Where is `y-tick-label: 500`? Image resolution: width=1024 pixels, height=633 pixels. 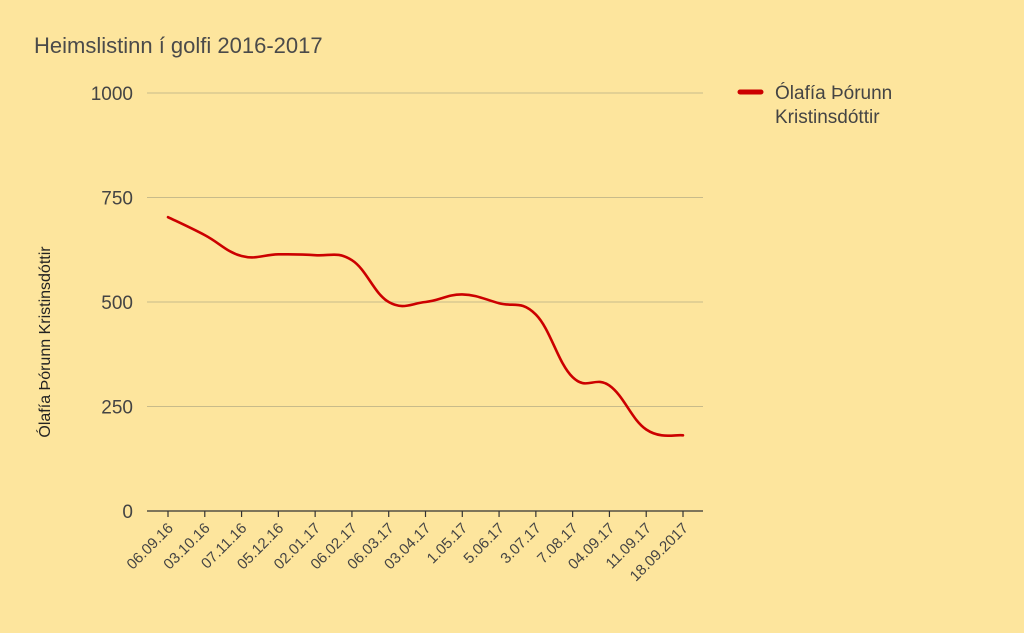 y-tick-label: 500 is located at coordinates (117, 303).